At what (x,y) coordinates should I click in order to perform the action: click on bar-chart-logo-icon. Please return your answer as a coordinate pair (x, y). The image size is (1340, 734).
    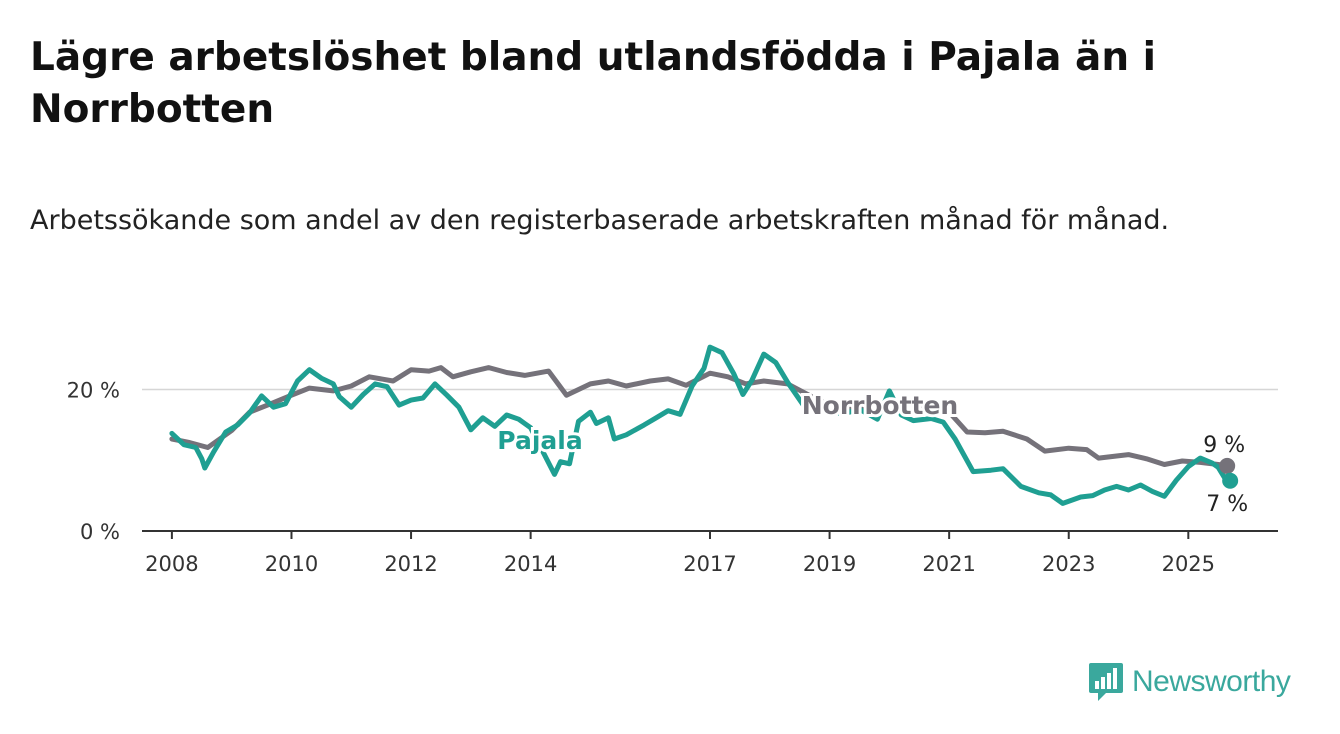
    Looking at the image, I should click on (1106, 682).